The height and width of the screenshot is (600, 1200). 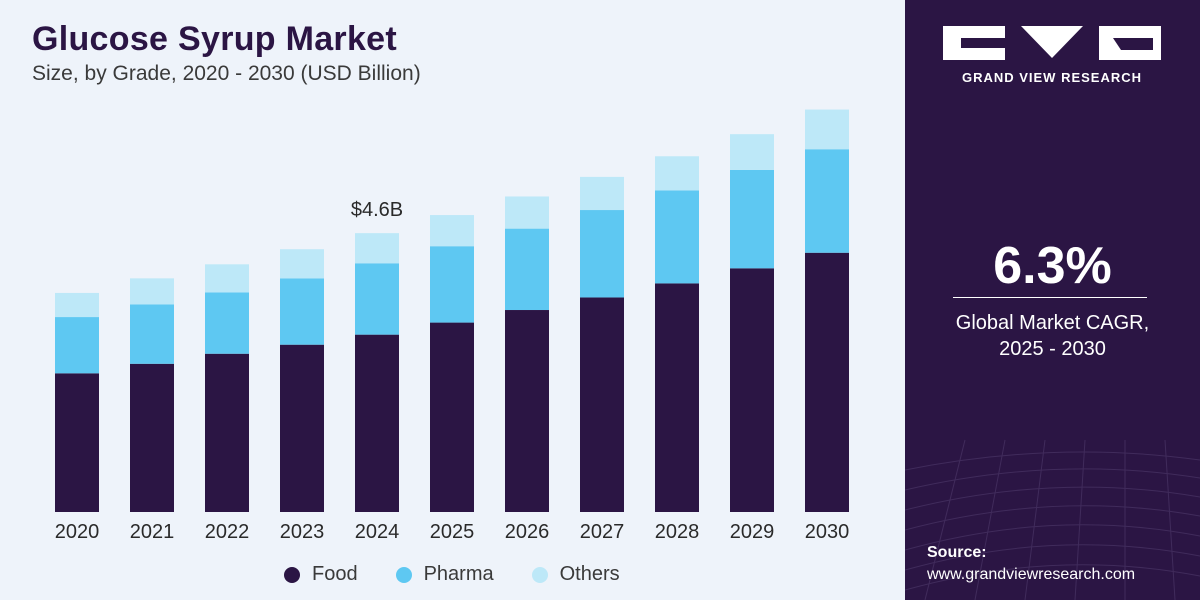 I want to click on bar-pharma-2020, so click(x=77, y=345).